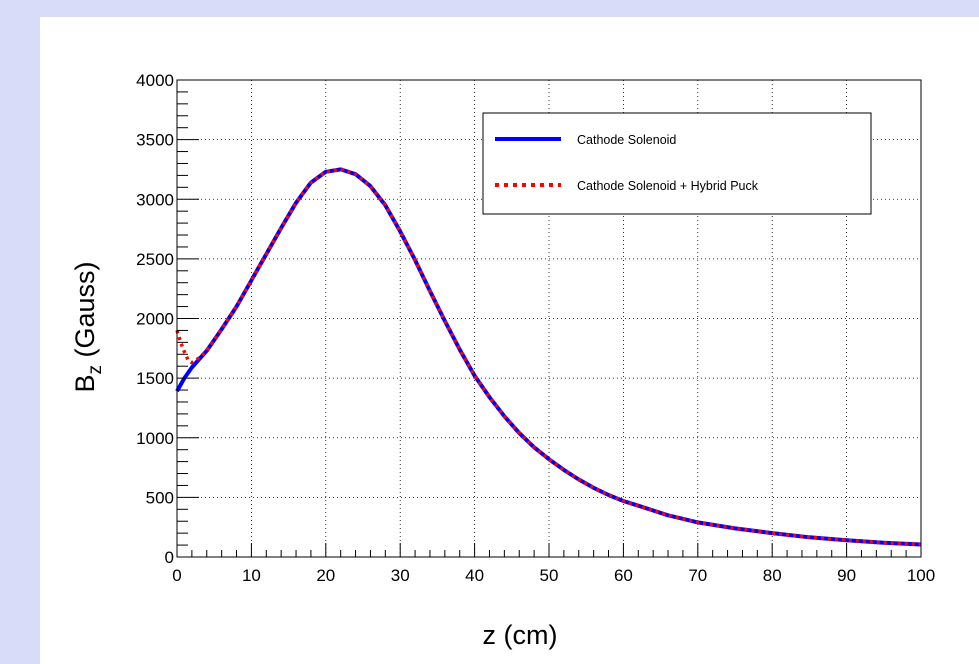 The height and width of the screenshot is (664, 979). I want to click on y-tick-label: 3500, so click(155, 140).